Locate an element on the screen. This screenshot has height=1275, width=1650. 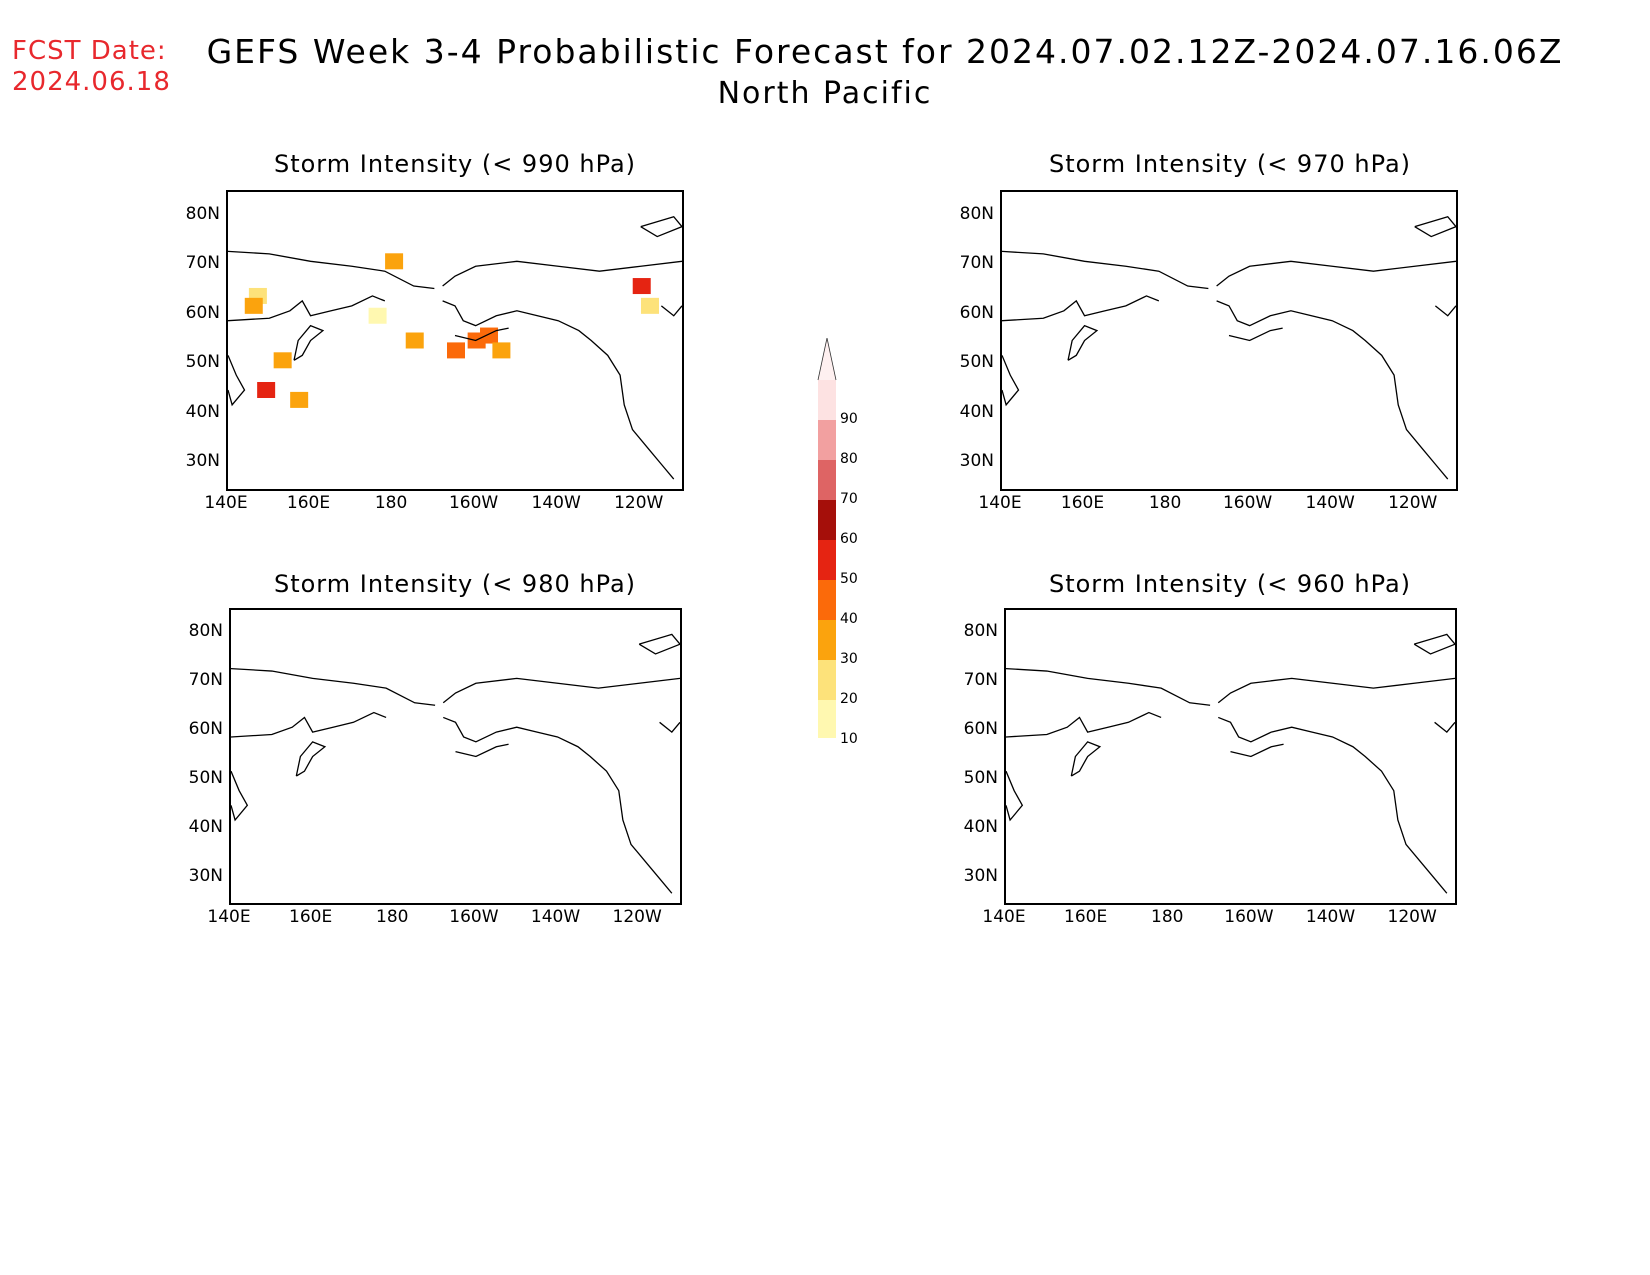
colorbar-label: 20 is located at coordinates (849, 699).